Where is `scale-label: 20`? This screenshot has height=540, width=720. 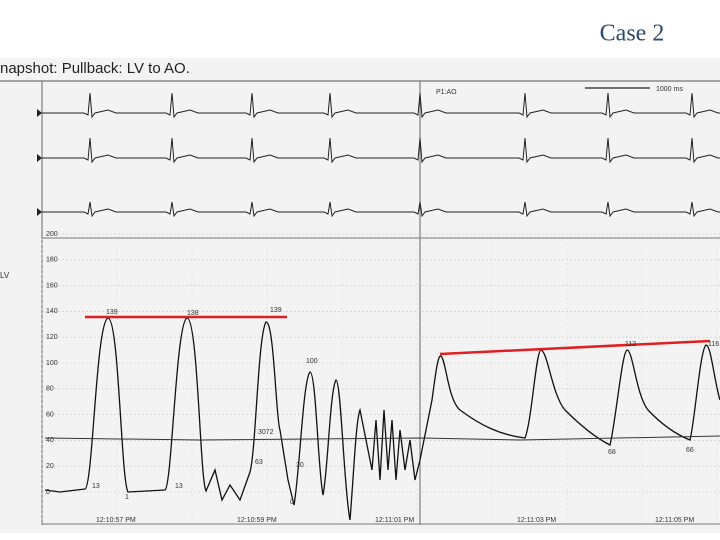
scale-label: 20 is located at coordinates (50, 466).